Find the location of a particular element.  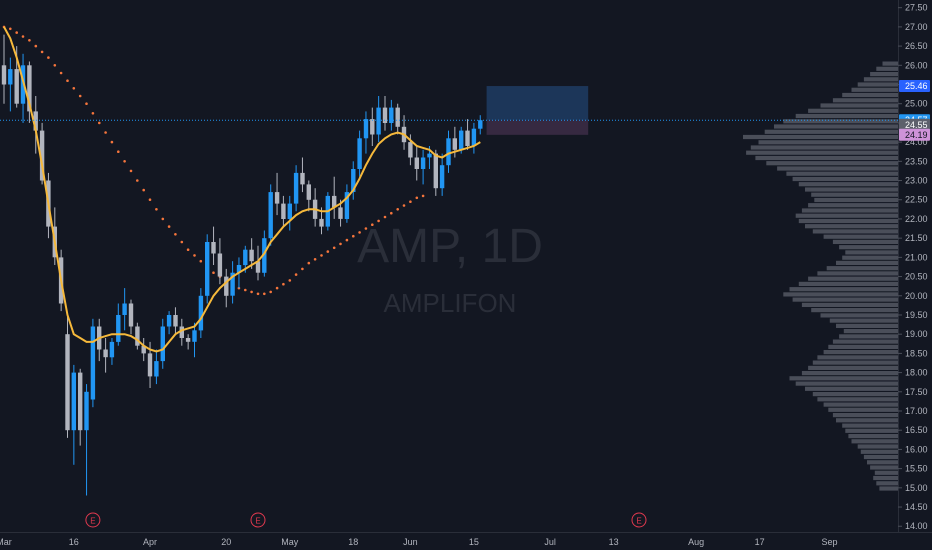

price-tick-label: 18.00 is located at coordinates (916, 373).